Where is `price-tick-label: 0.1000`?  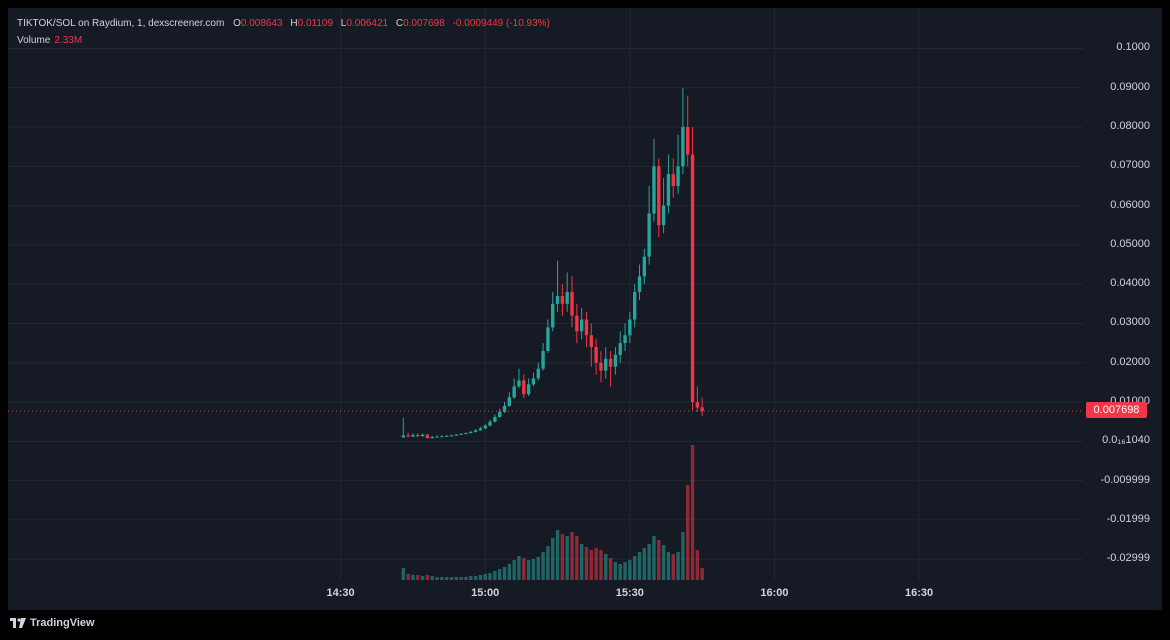 price-tick-label: 0.1000 is located at coordinates (1133, 47).